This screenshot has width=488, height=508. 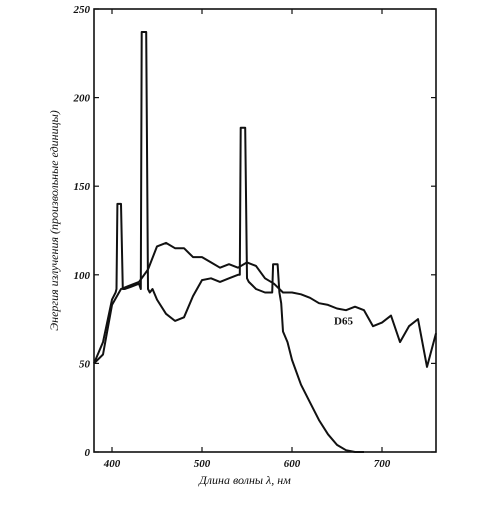 I want to click on y-tick-label: 250, so click(x=82, y=10).